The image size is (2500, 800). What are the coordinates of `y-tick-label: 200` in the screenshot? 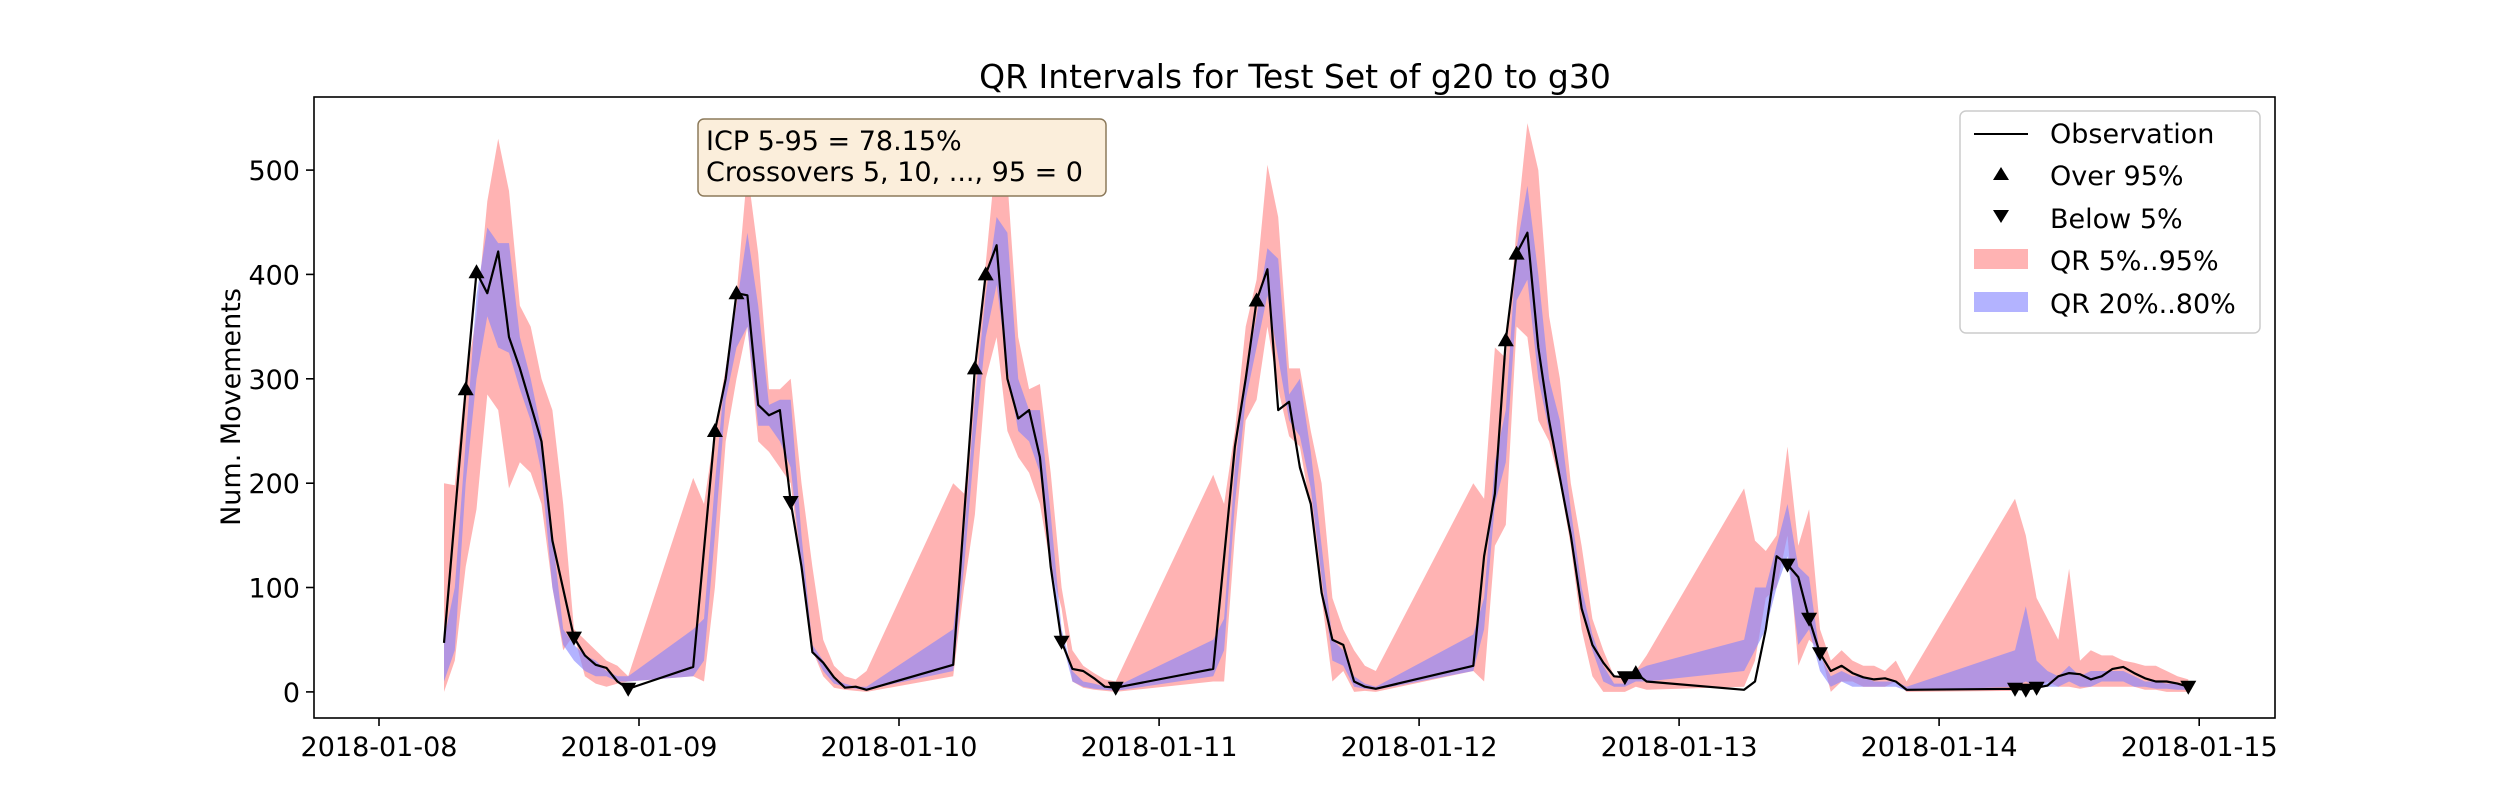 It's located at (274, 484).